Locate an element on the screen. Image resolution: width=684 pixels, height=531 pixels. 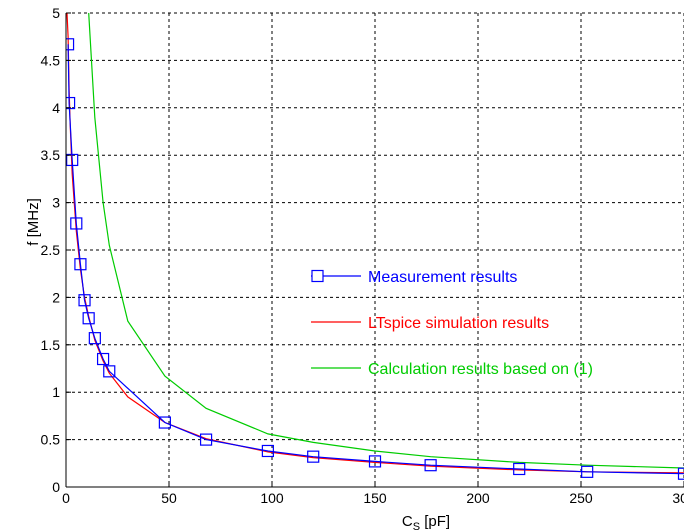
x-tick-label: 300 is located at coordinates (678, 498).